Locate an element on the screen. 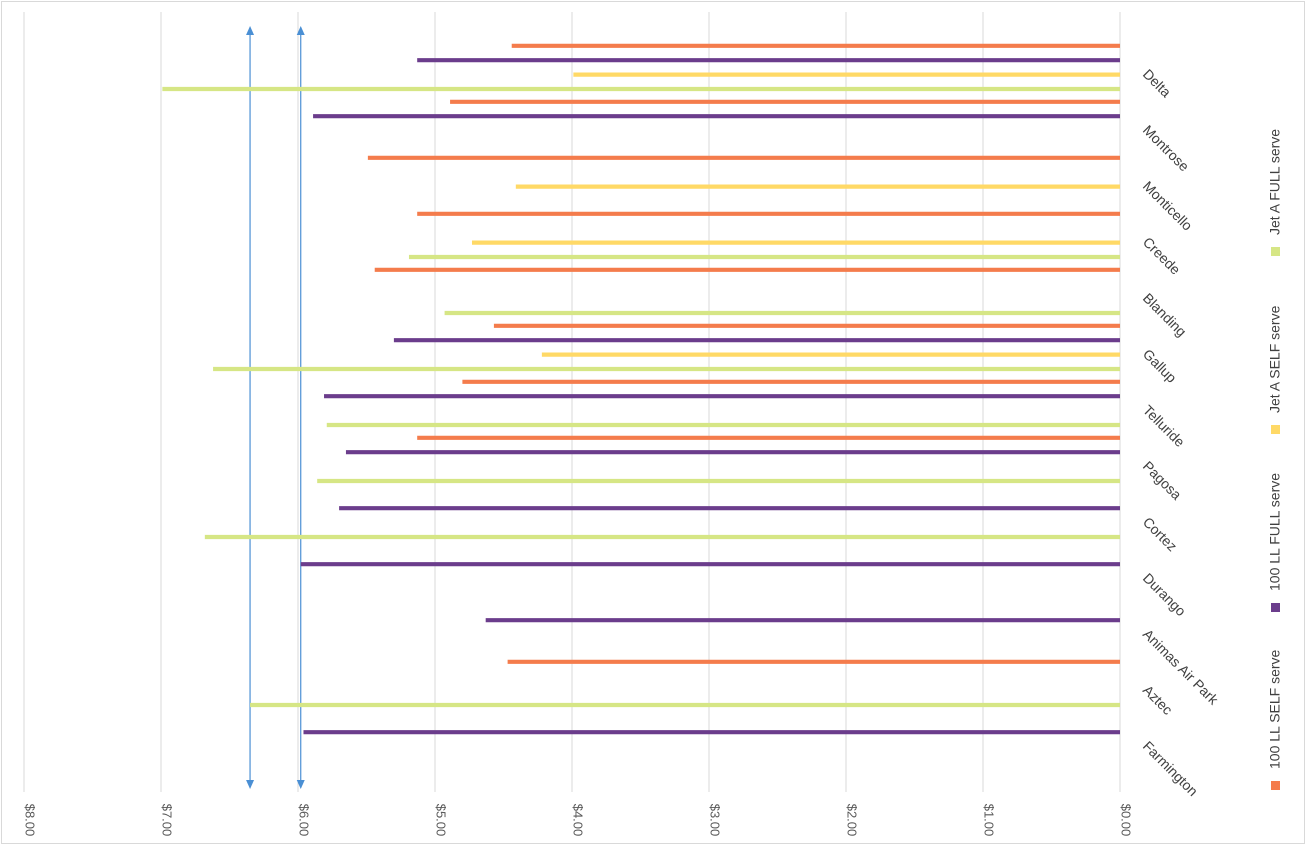  x-tick-label: $8.00 is located at coordinates (30, 820).